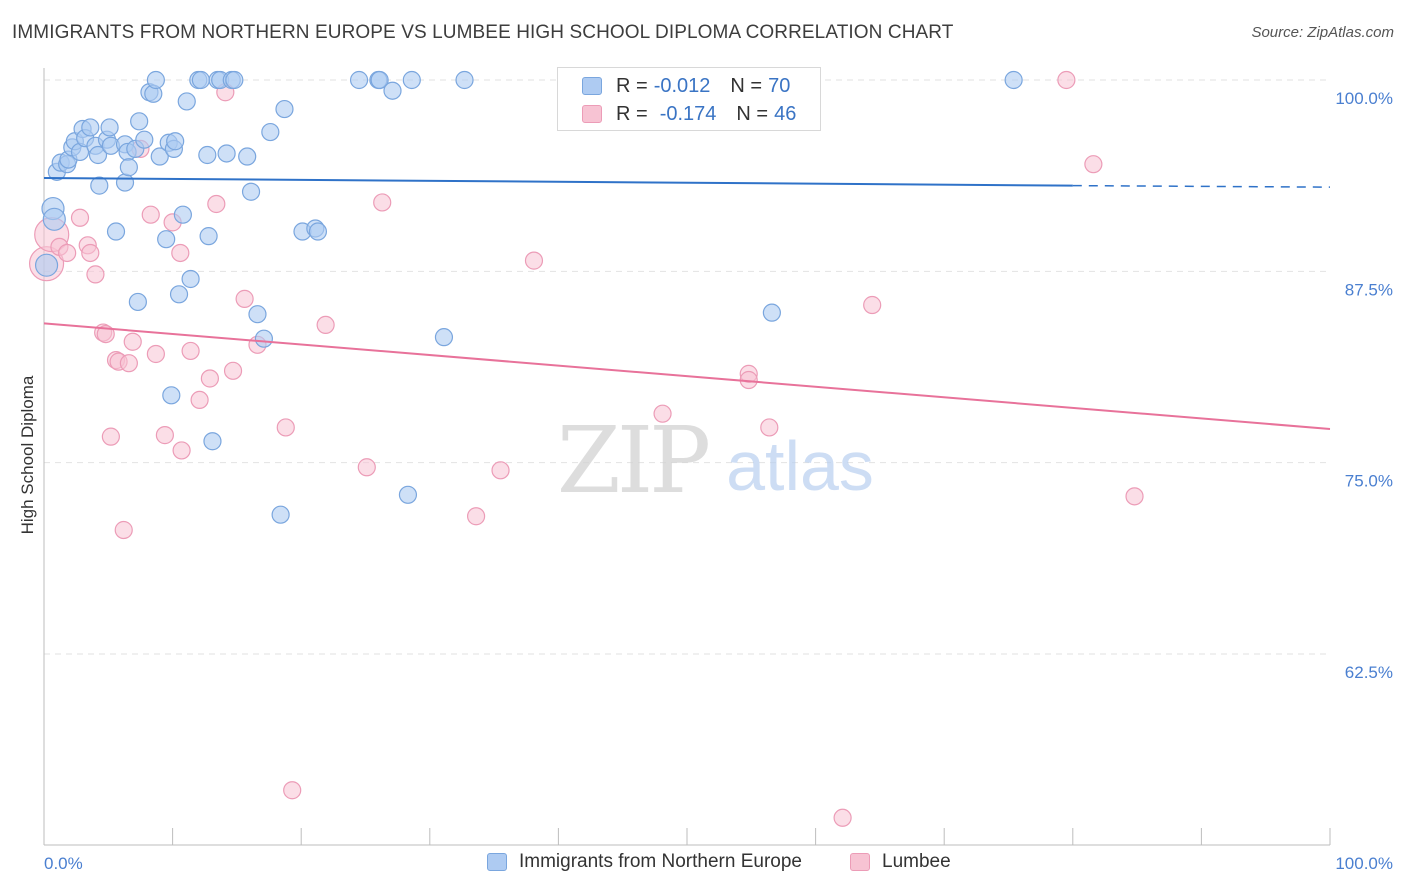 The height and width of the screenshot is (892, 1406). I want to click on legend-r-value: -0.174, so click(688, 113).